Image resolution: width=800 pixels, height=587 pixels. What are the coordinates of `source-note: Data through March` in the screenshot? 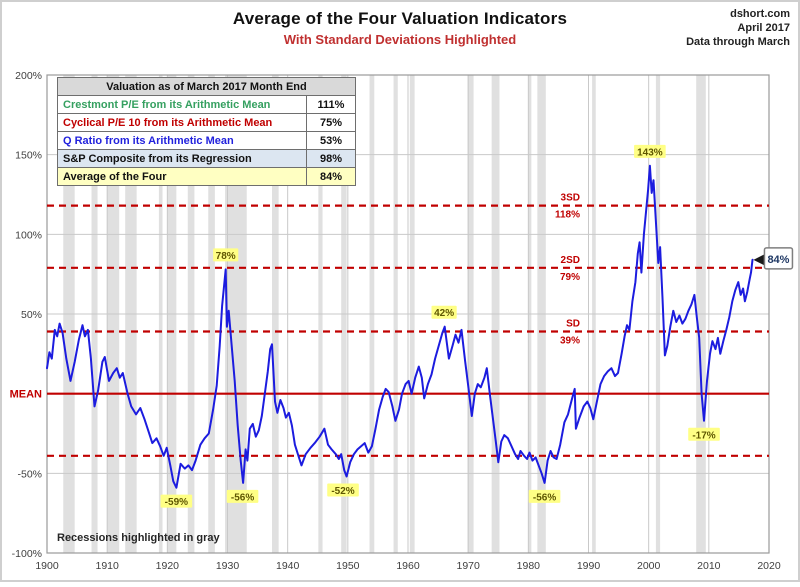 It's located at (738, 42).